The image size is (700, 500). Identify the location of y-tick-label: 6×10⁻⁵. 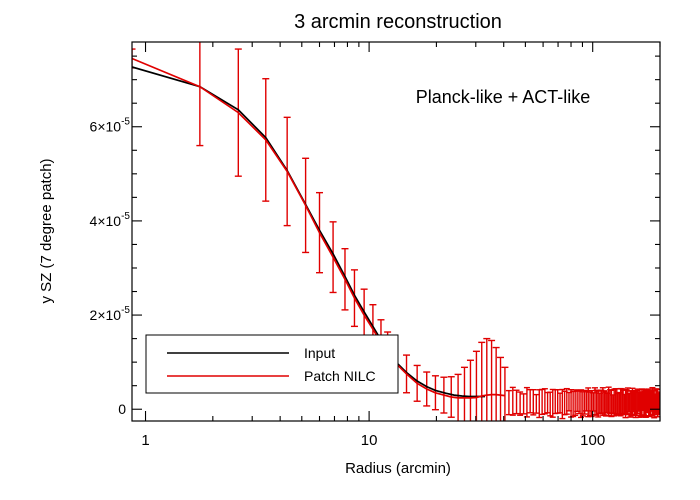
(110, 126).